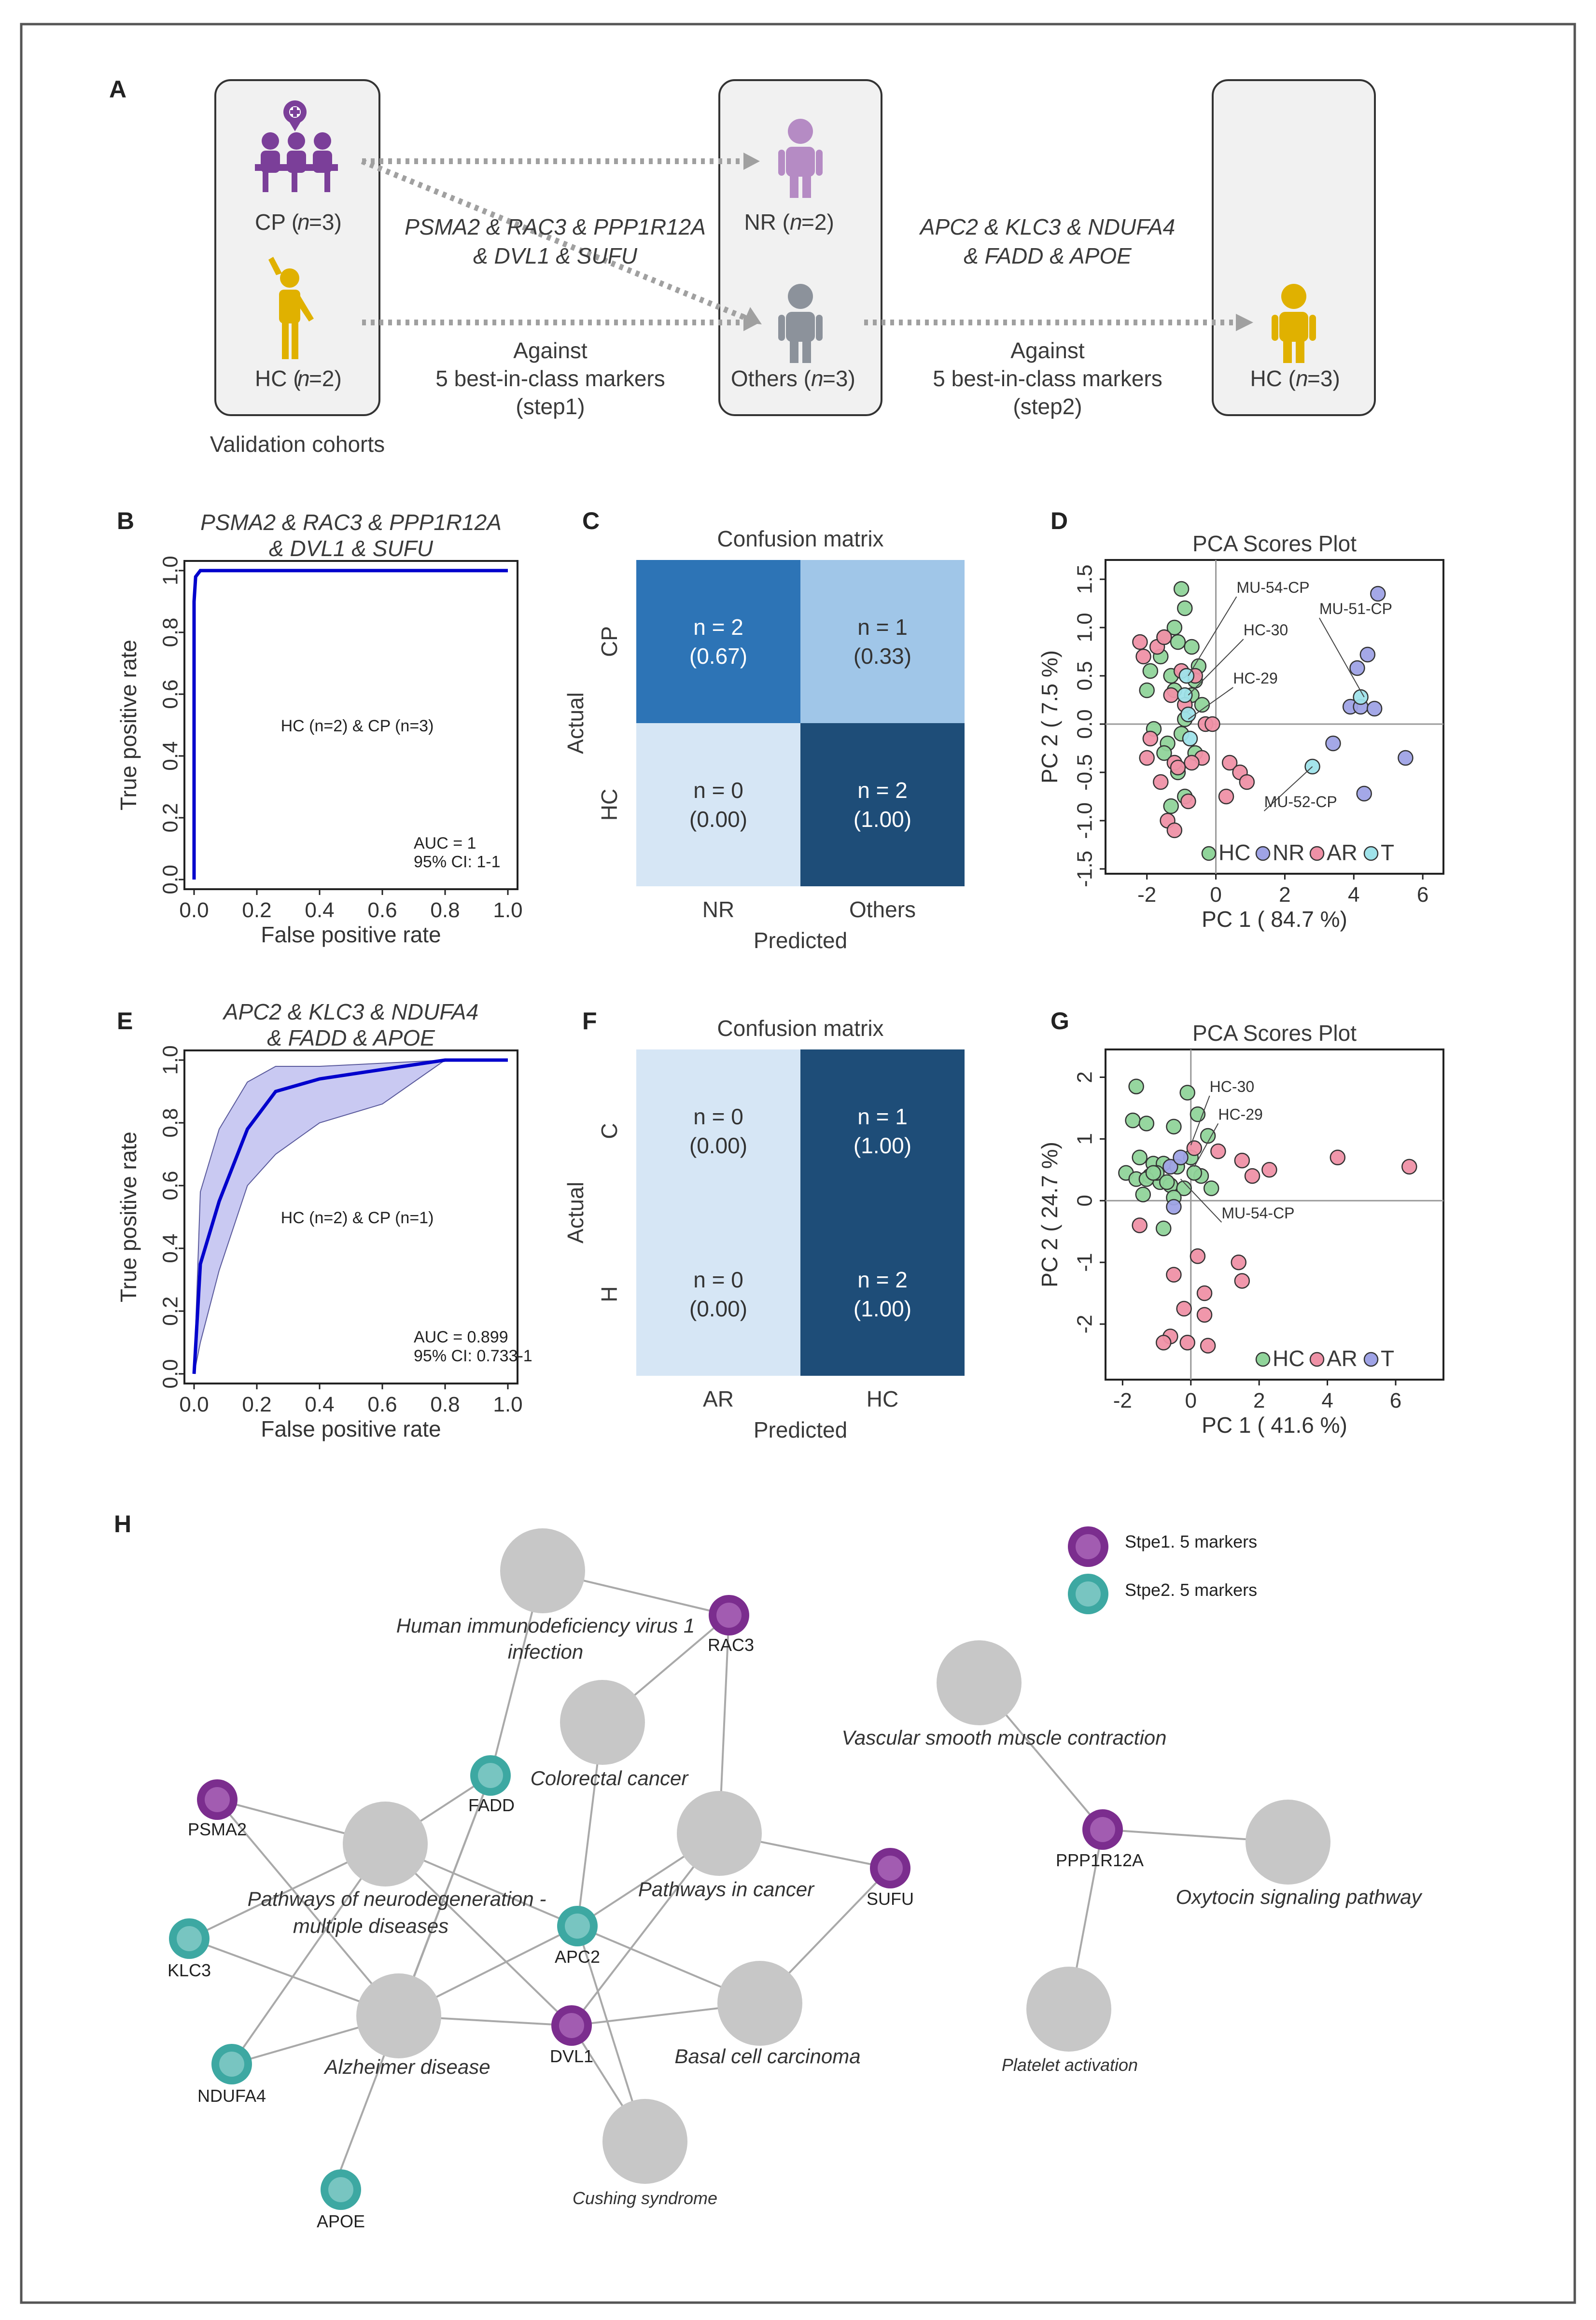  I want to click on pca-y-tick-label: 1.0, so click(1085, 627).